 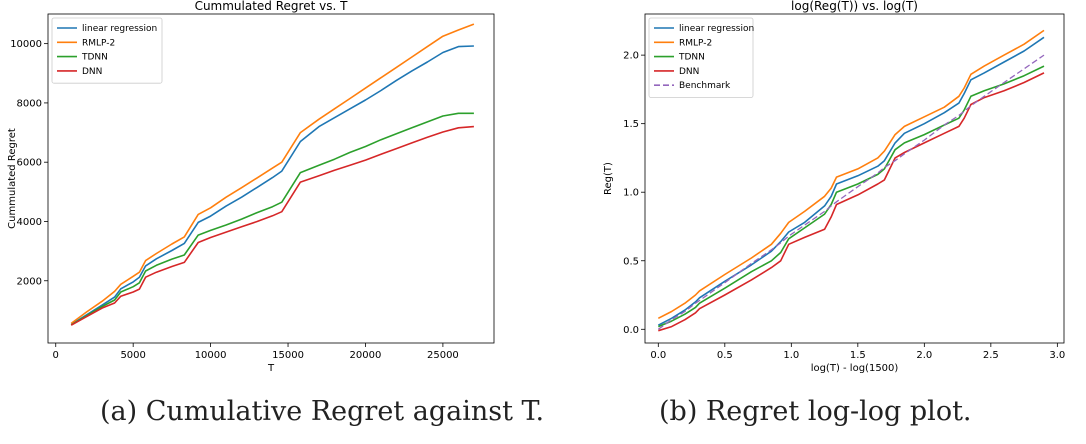 What do you see at coordinates (658, 355) in the screenshot?
I see `x-tick-label: 0.0` at bounding box center [658, 355].